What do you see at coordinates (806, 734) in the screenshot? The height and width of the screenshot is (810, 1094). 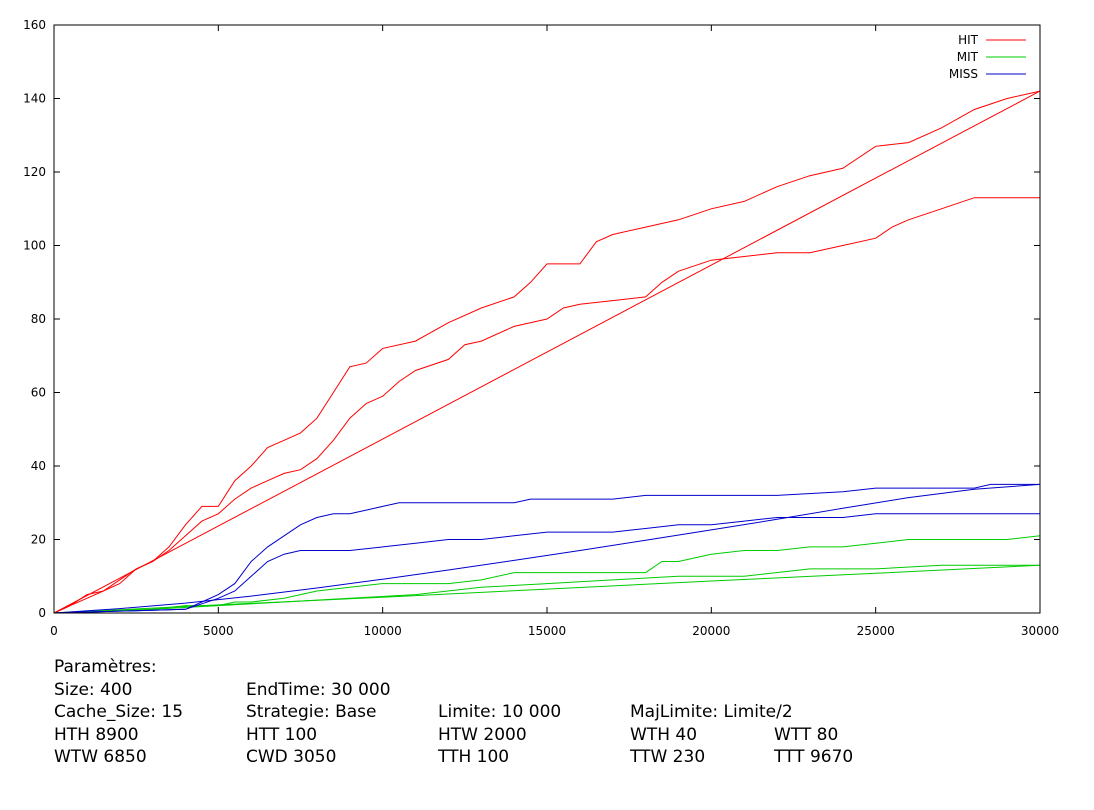 I see `param-wtt: WTT 80` at bounding box center [806, 734].